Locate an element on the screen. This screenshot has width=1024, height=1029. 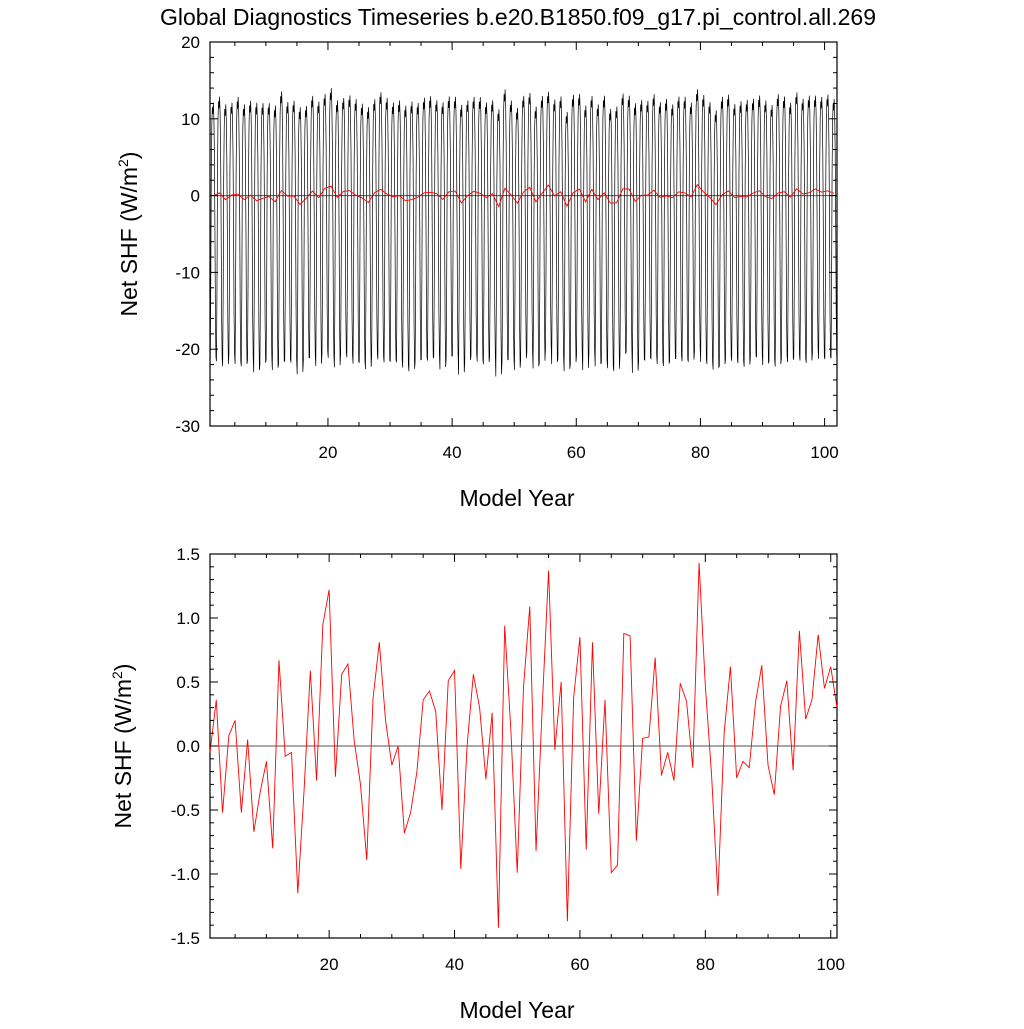
bottom-y-tick-labels: 1.5 1.0 0.5 0.0 -0.5 -1.0 -1.5 is located at coordinates (185, 746).